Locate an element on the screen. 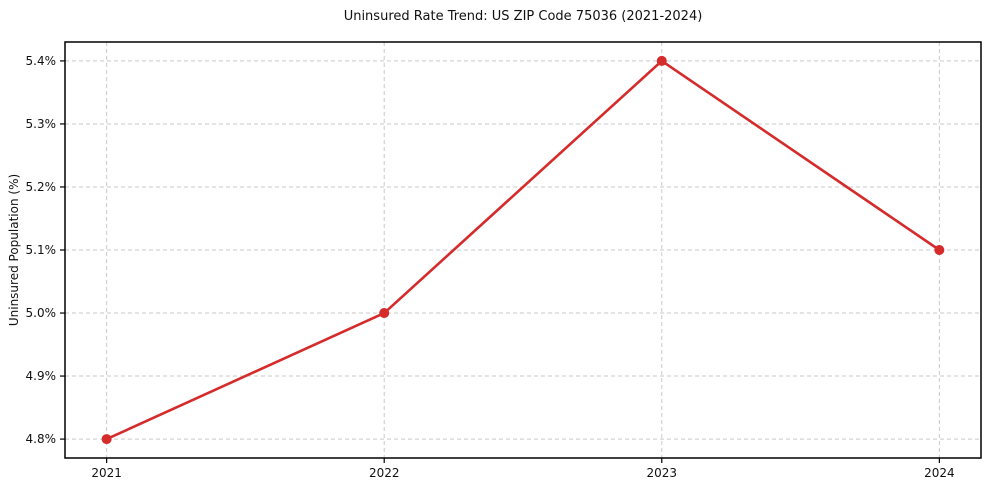 The height and width of the screenshot is (490, 989). y-tick-label: 5.2% is located at coordinates (41, 187).